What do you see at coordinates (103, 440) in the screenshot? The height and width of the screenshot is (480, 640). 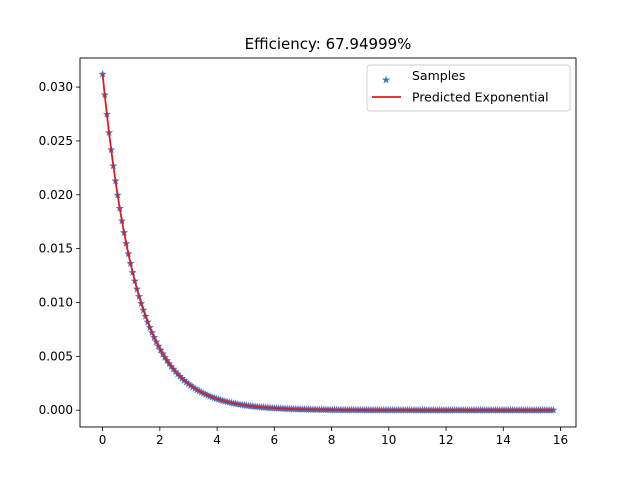 I see `x-tick-label: 0` at bounding box center [103, 440].